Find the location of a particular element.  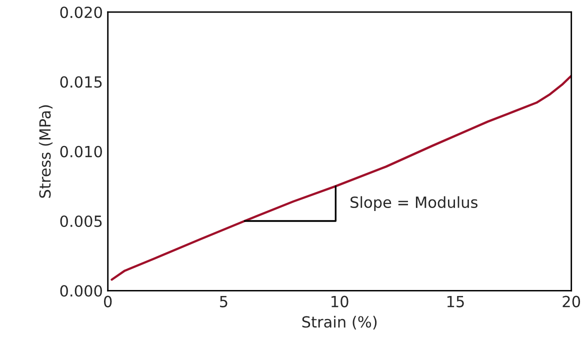

x-tick-label: 5 is located at coordinates (224, 302).